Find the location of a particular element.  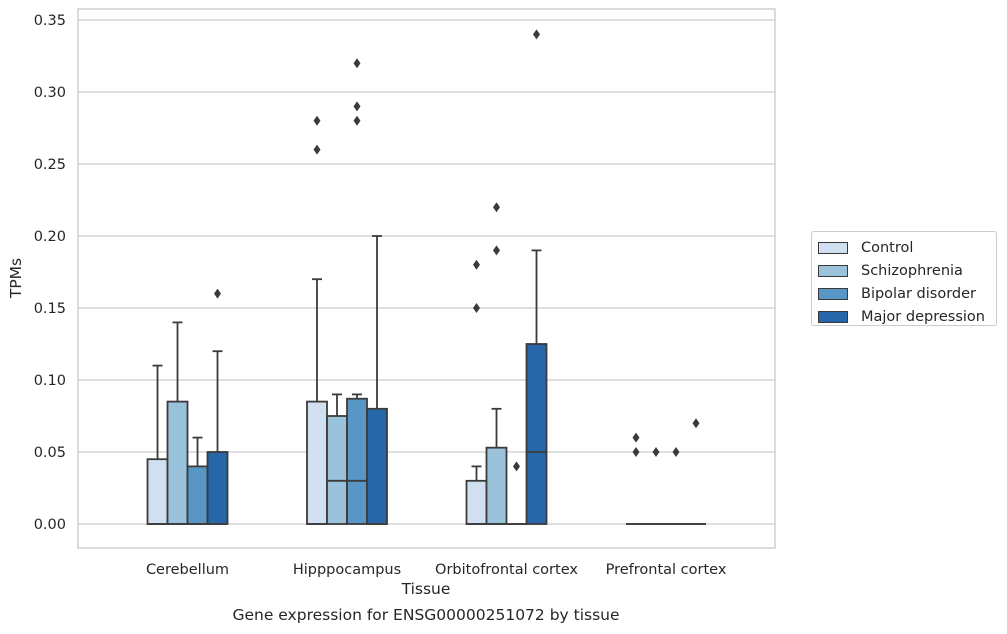

y-tick-label: 0.00 is located at coordinates (50, 525).